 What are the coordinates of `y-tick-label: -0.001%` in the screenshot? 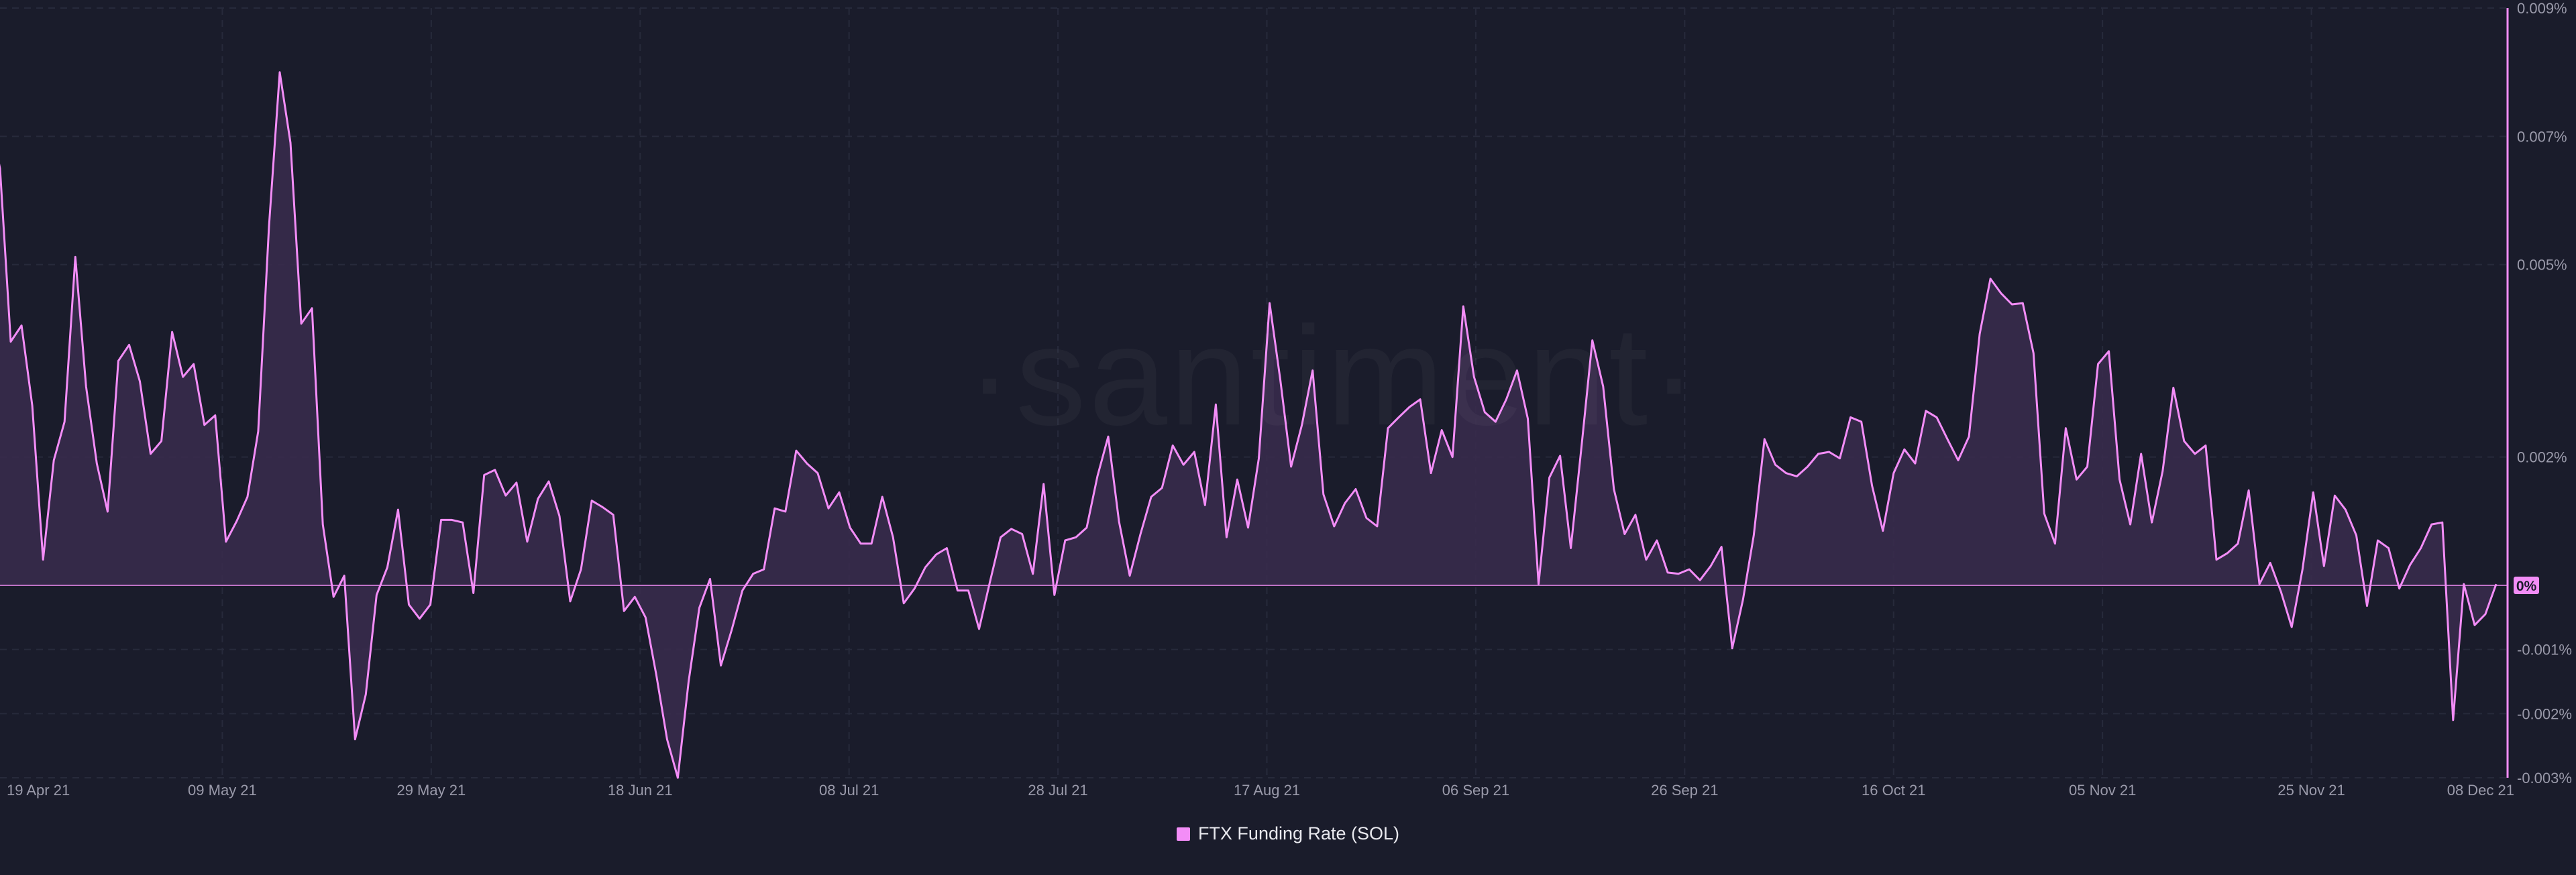 It's located at (2544, 650).